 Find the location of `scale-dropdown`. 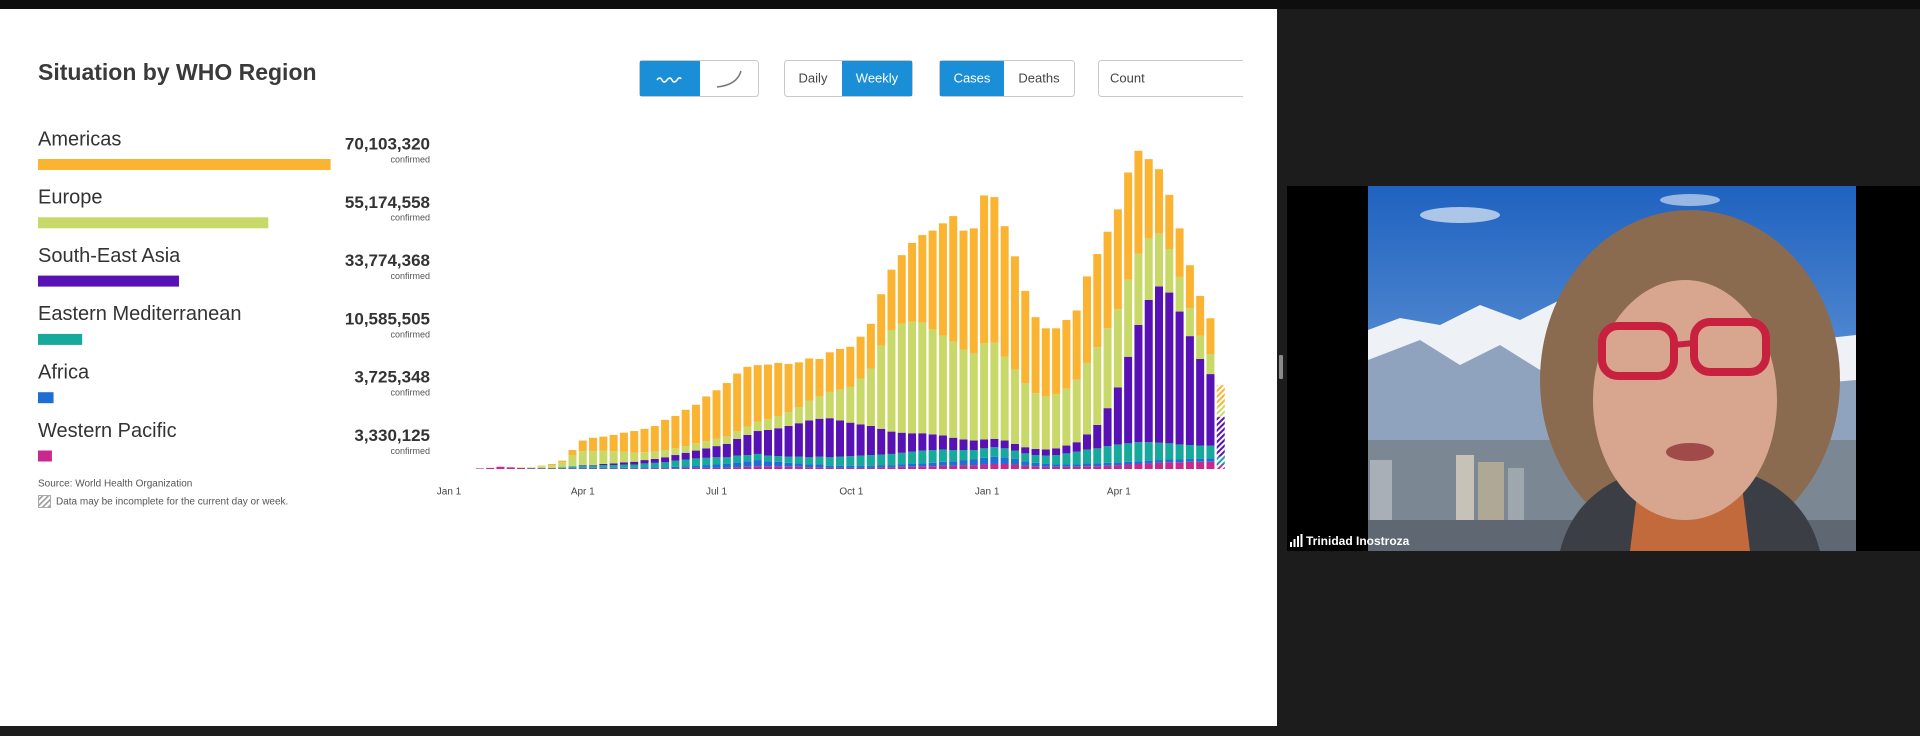

scale-dropdown is located at coordinates (1183, 78).